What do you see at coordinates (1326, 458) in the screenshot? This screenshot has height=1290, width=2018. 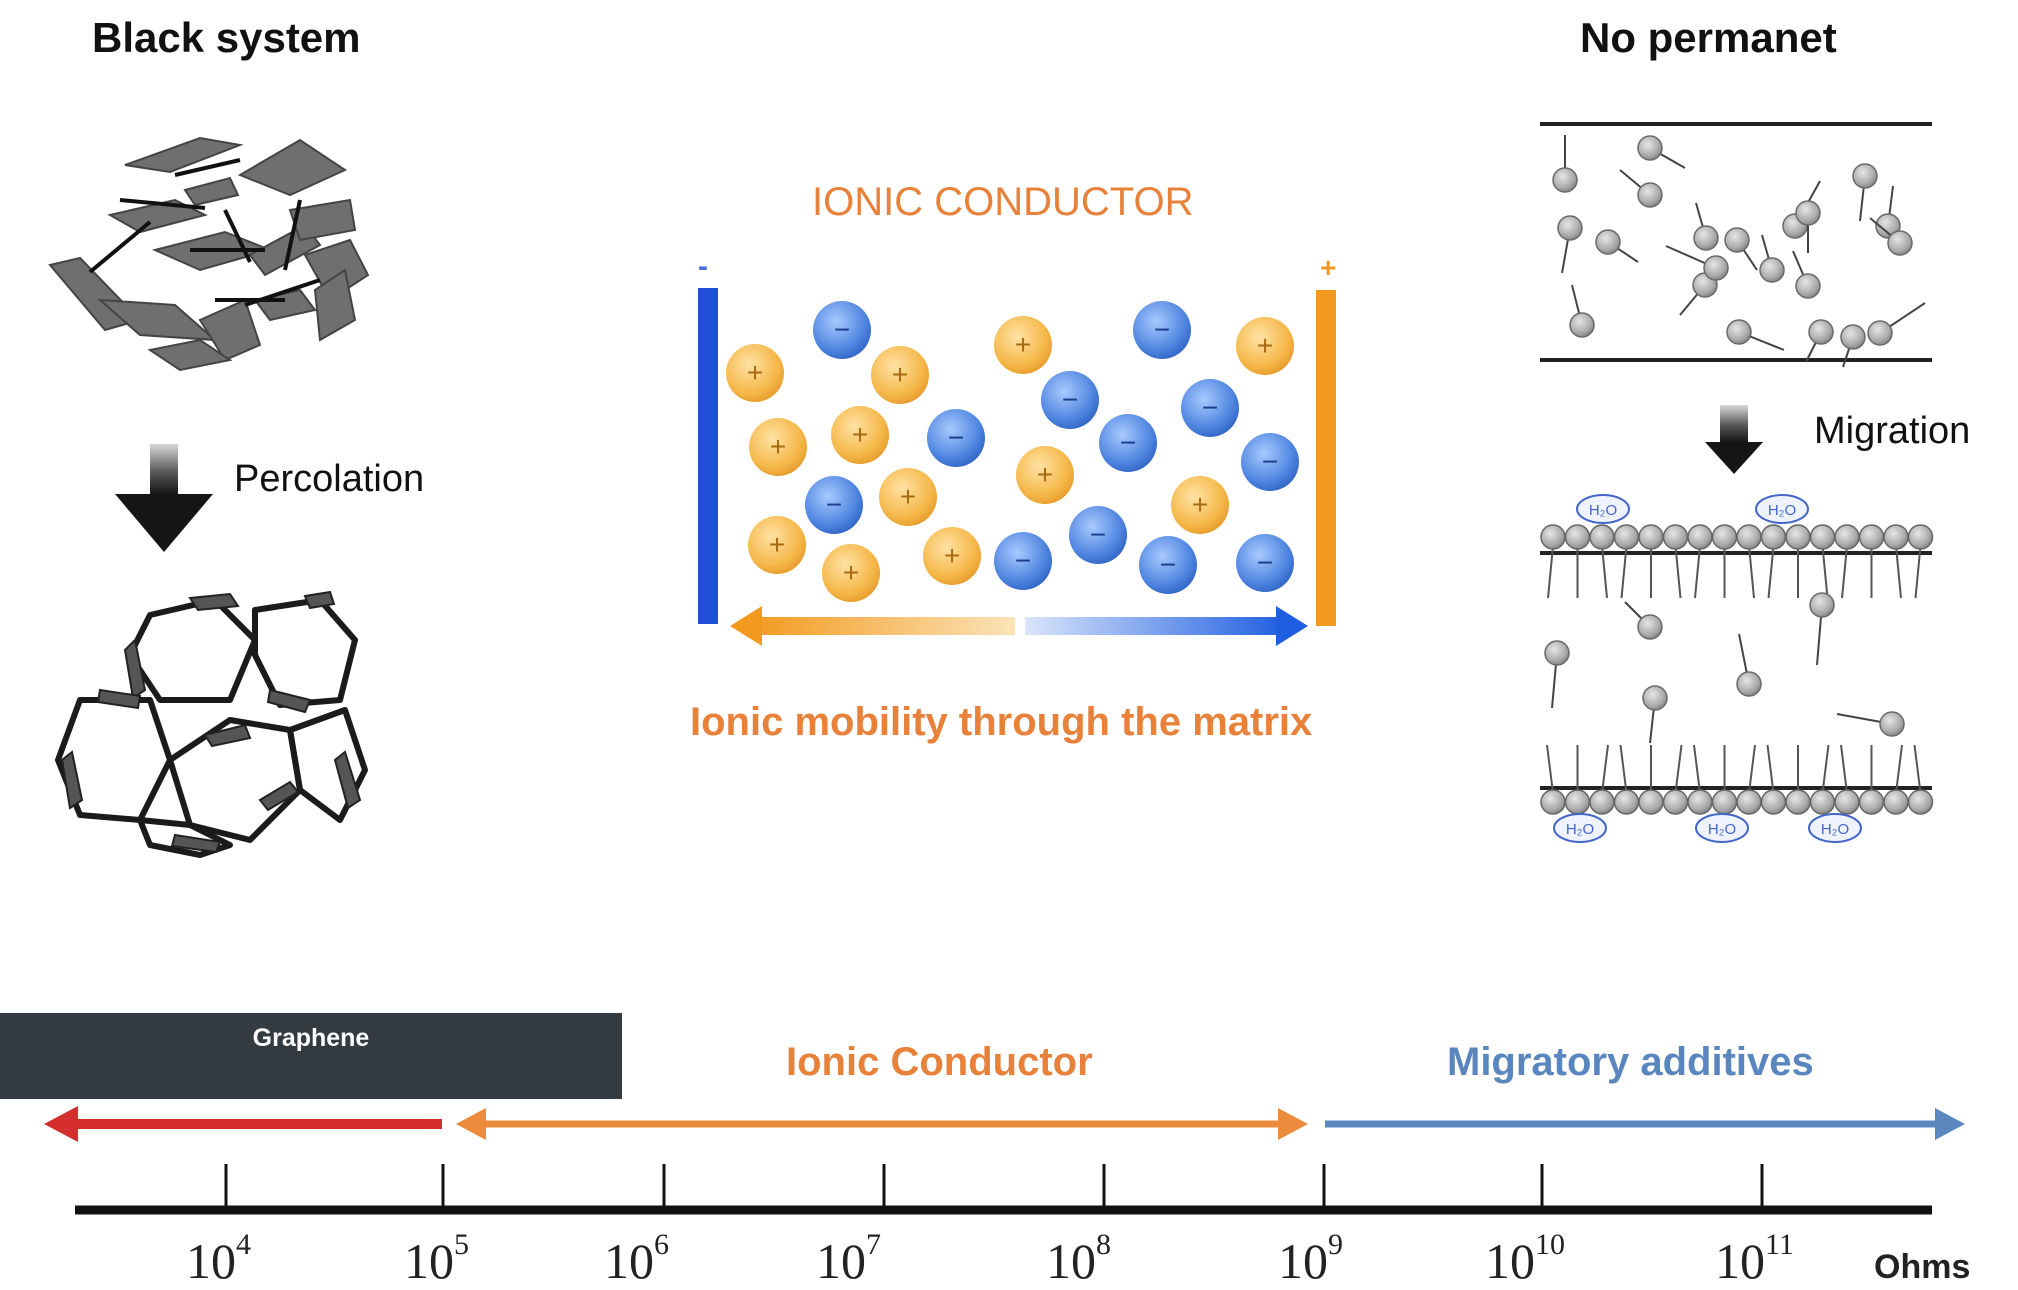 I see `positive-electrode` at bounding box center [1326, 458].